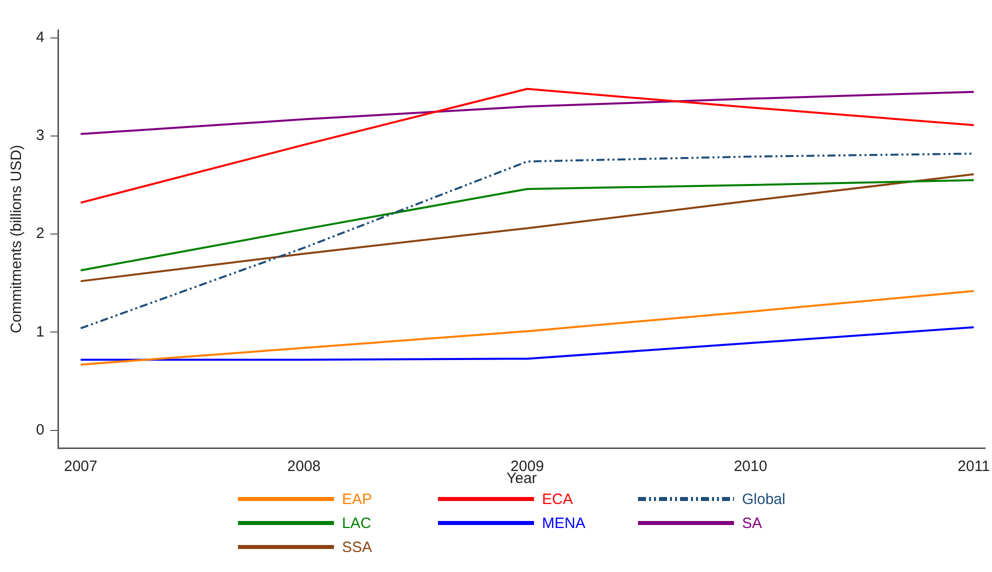 This screenshot has width=992, height=572. I want to click on x-tick-label: 2010, so click(751, 467).